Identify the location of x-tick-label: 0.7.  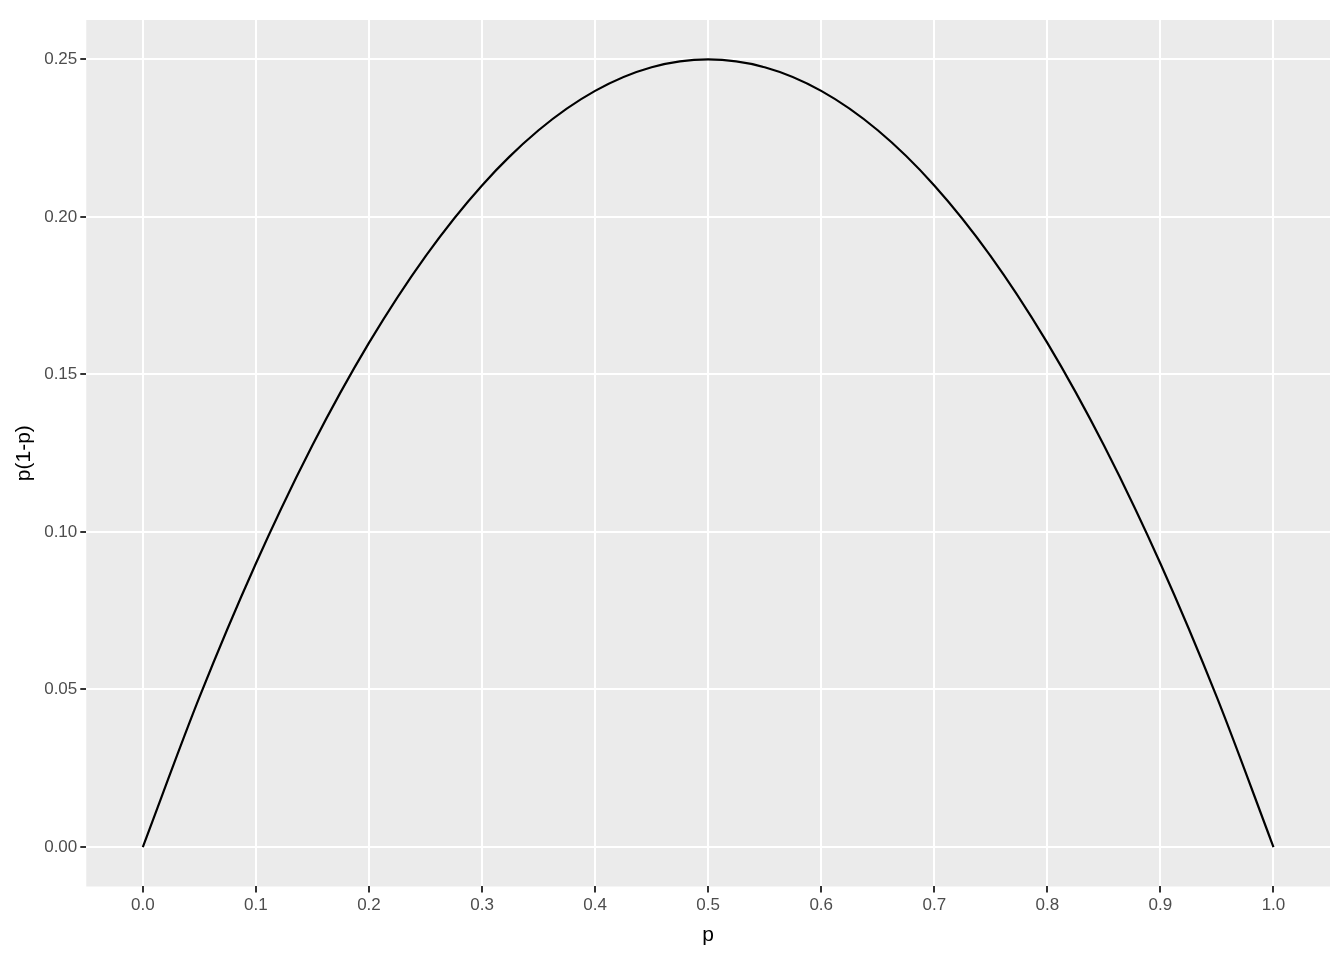
(934, 905).